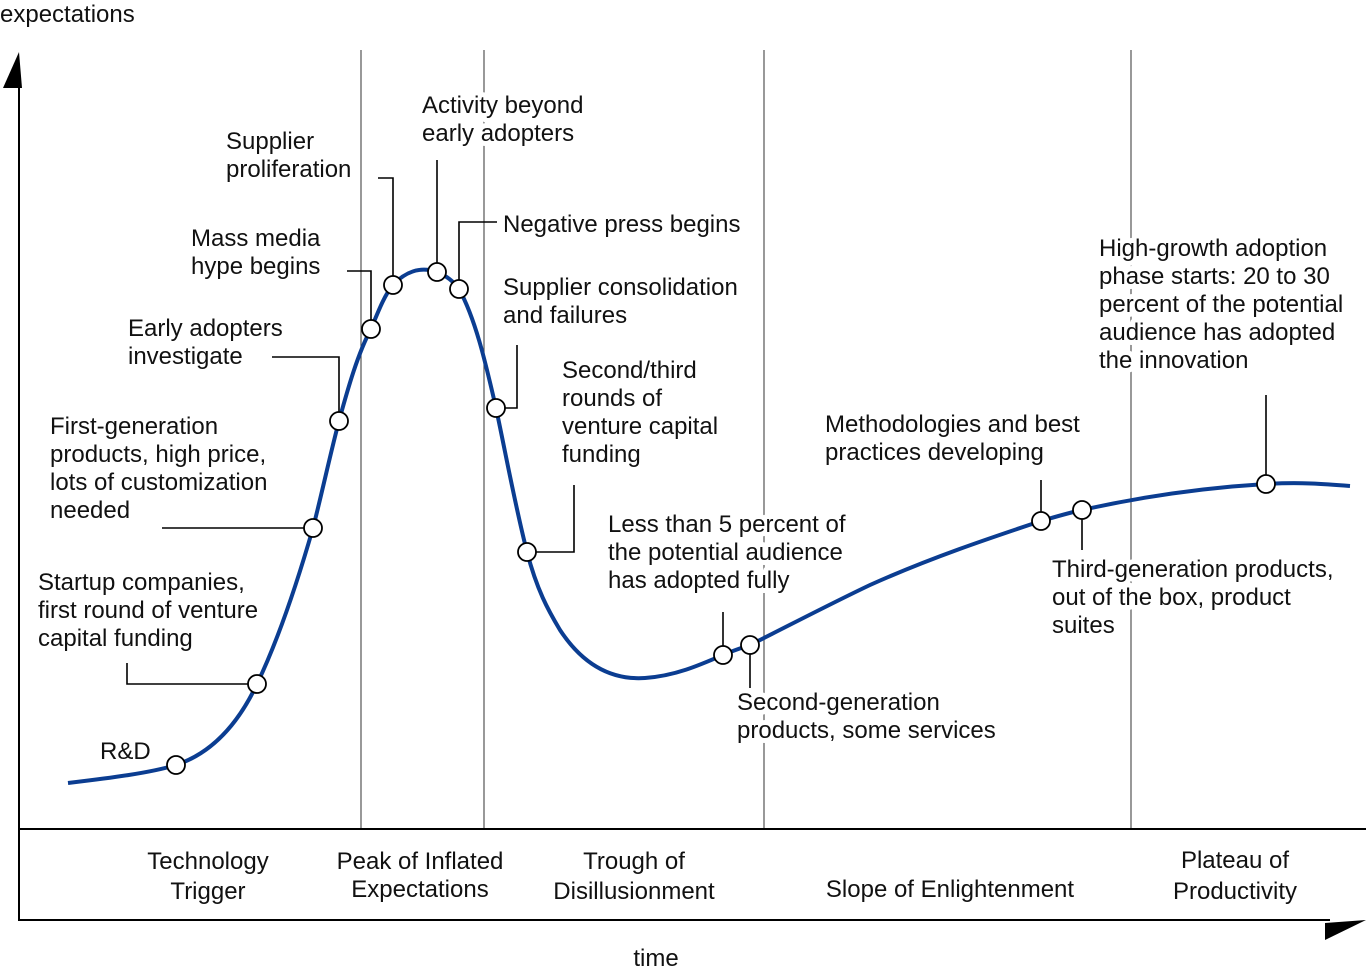  I want to click on annotation-early-adopters: Early adopters investigate, so click(205, 342).